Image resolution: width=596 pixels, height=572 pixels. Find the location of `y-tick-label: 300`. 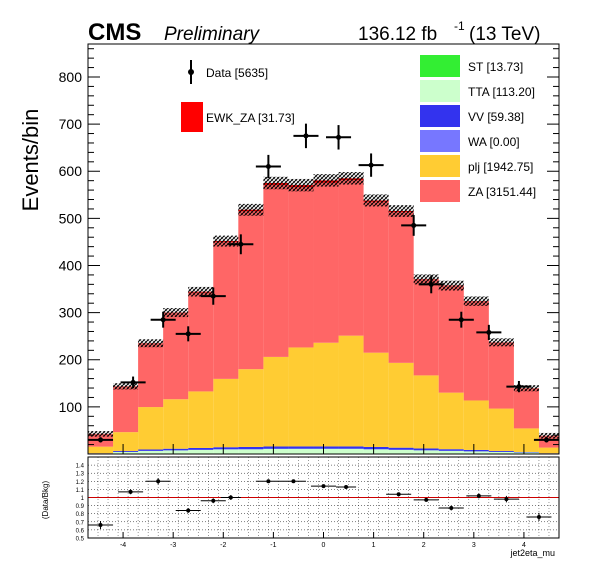

y-tick-label: 300 is located at coordinates (71, 313).